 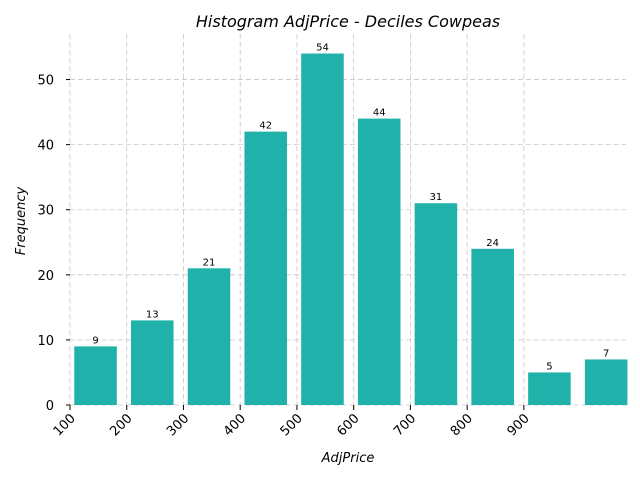 What do you see at coordinates (45, 276) in the screenshot?
I see `y-tick-label: 20` at bounding box center [45, 276].